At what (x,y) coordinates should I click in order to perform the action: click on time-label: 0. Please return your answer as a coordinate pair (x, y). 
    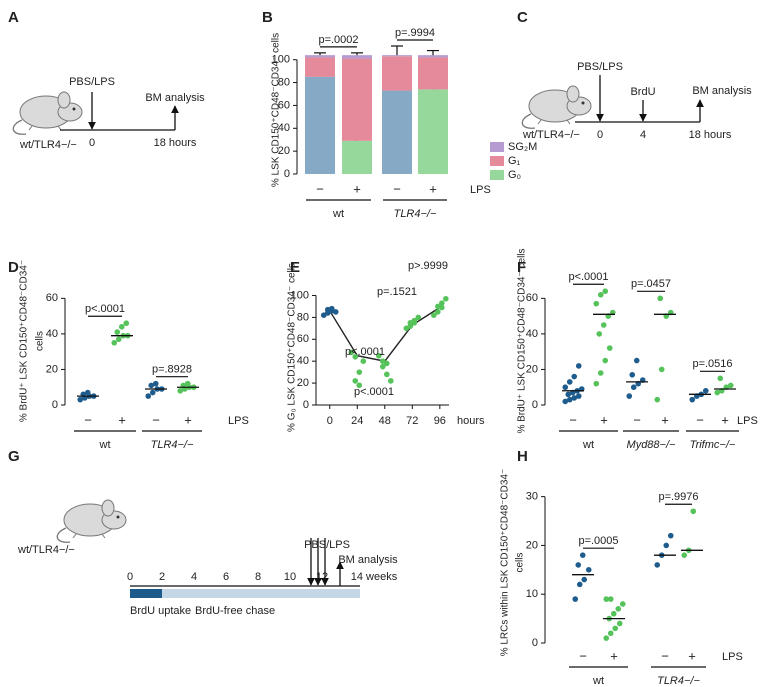
    Looking at the image, I should click on (92, 143).